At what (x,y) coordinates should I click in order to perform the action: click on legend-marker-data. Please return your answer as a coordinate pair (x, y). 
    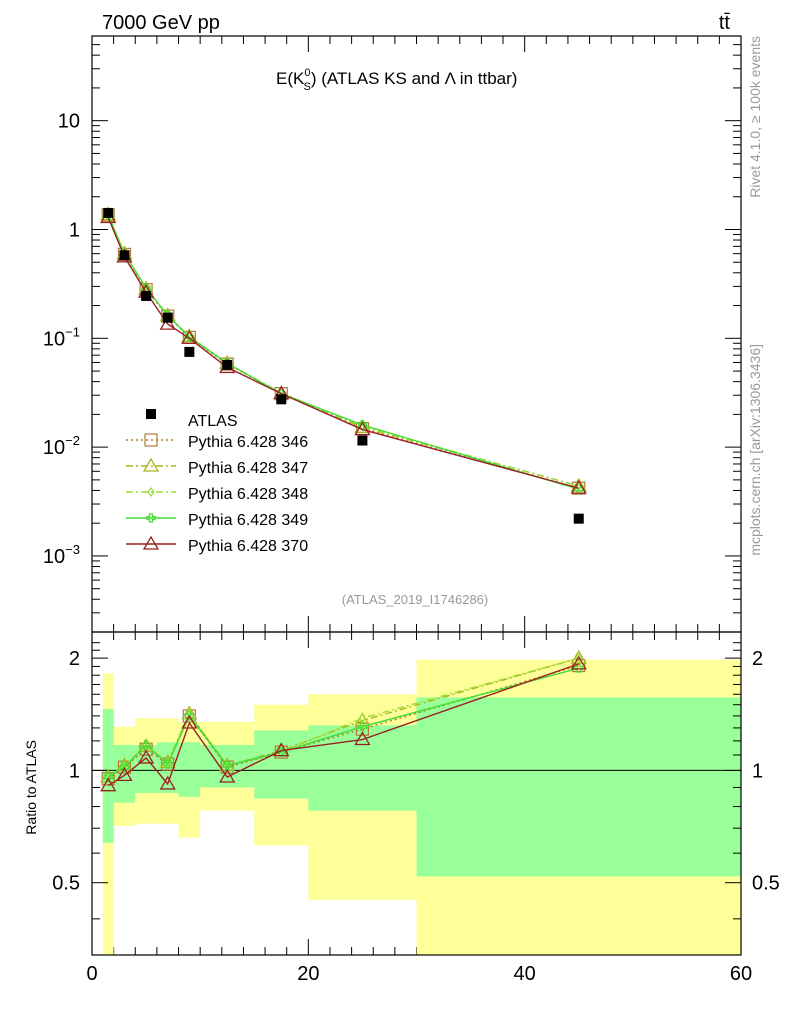
    Looking at the image, I should click on (151, 414).